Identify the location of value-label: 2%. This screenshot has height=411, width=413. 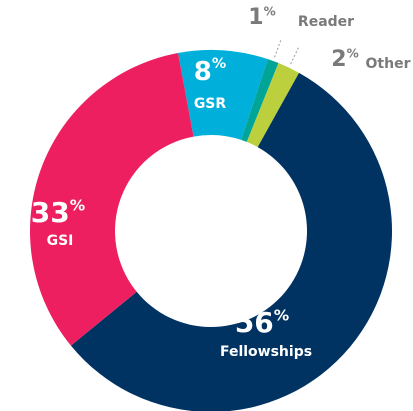
(344, 59).